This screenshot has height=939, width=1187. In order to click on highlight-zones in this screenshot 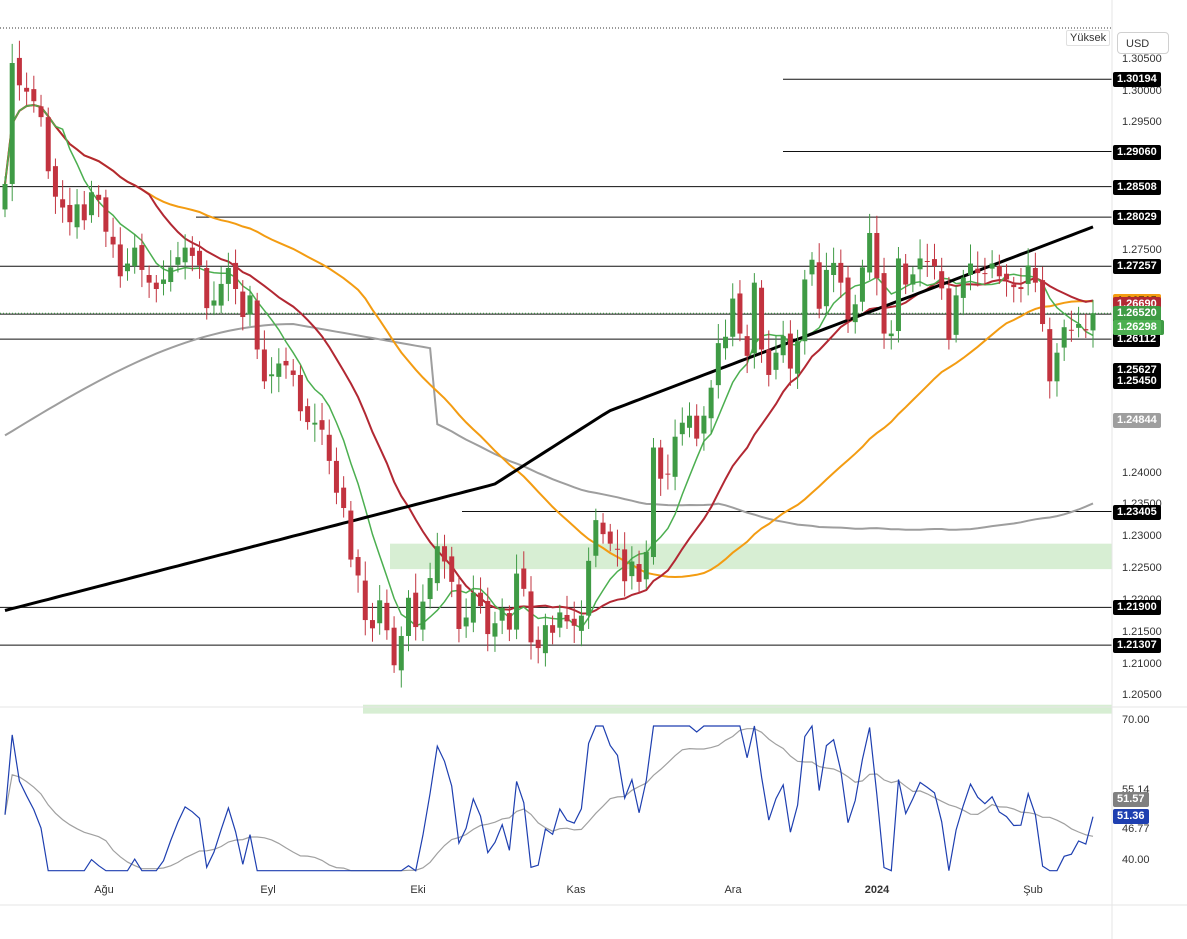, I will do `click(737, 628)`.